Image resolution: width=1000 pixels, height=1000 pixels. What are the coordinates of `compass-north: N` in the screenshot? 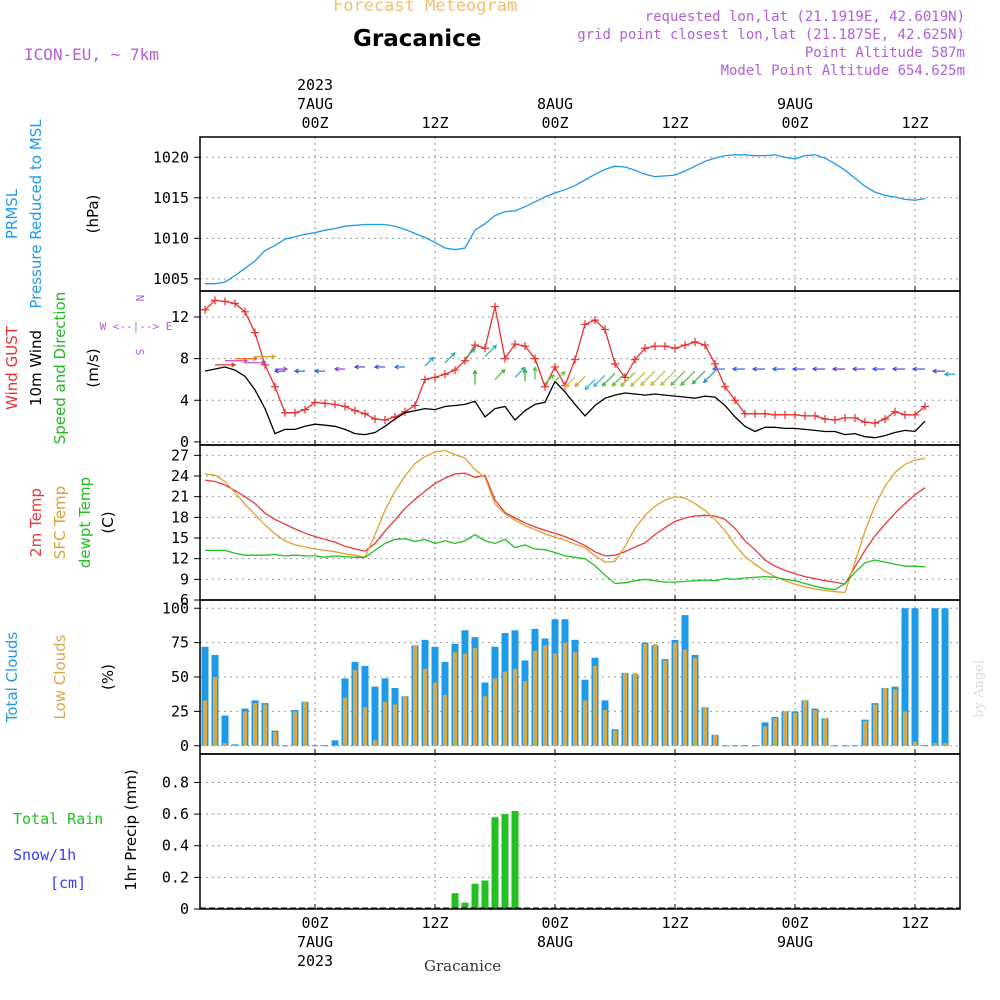 It's located at (139, 298).